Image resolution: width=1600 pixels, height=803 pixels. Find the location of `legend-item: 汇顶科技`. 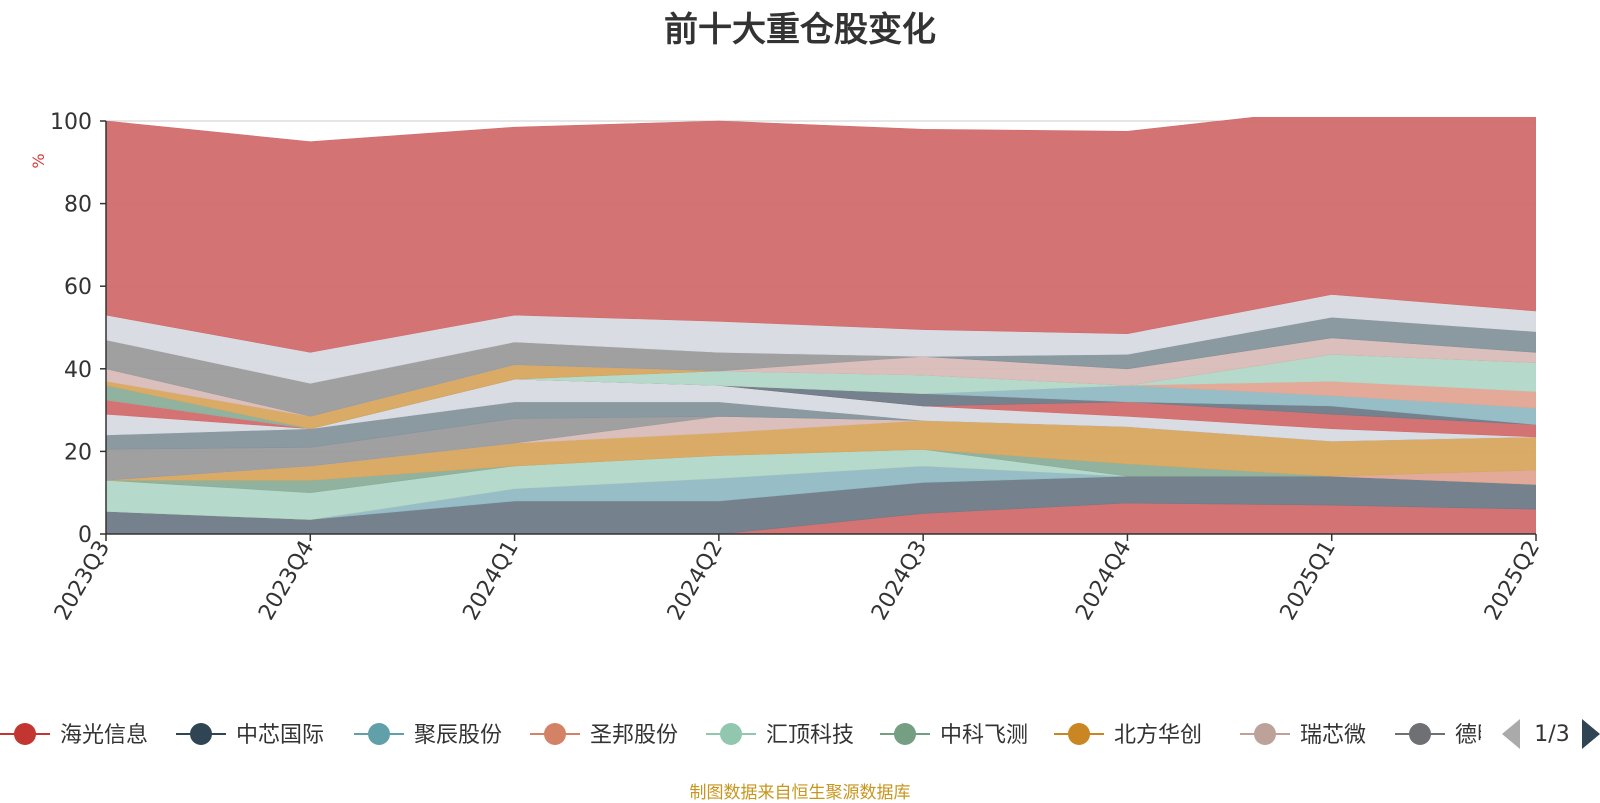

legend-item: 汇顶科技 is located at coordinates (780, 735).